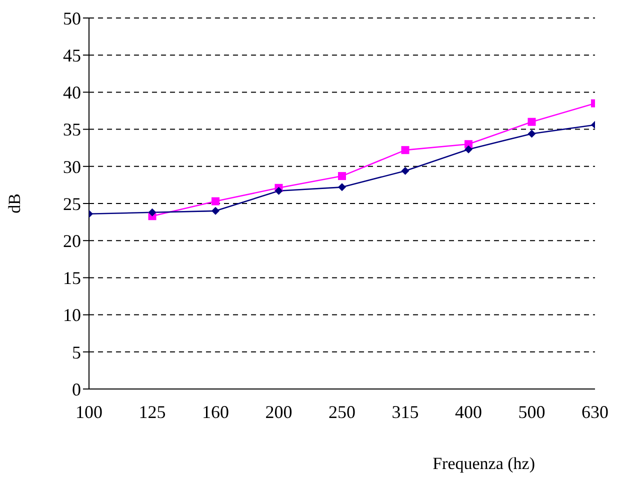 The height and width of the screenshot is (480, 618). What do you see at coordinates (72, 278) in the screenshot?
I see `y-tick-label: 15` at bounding box center [72, 278].